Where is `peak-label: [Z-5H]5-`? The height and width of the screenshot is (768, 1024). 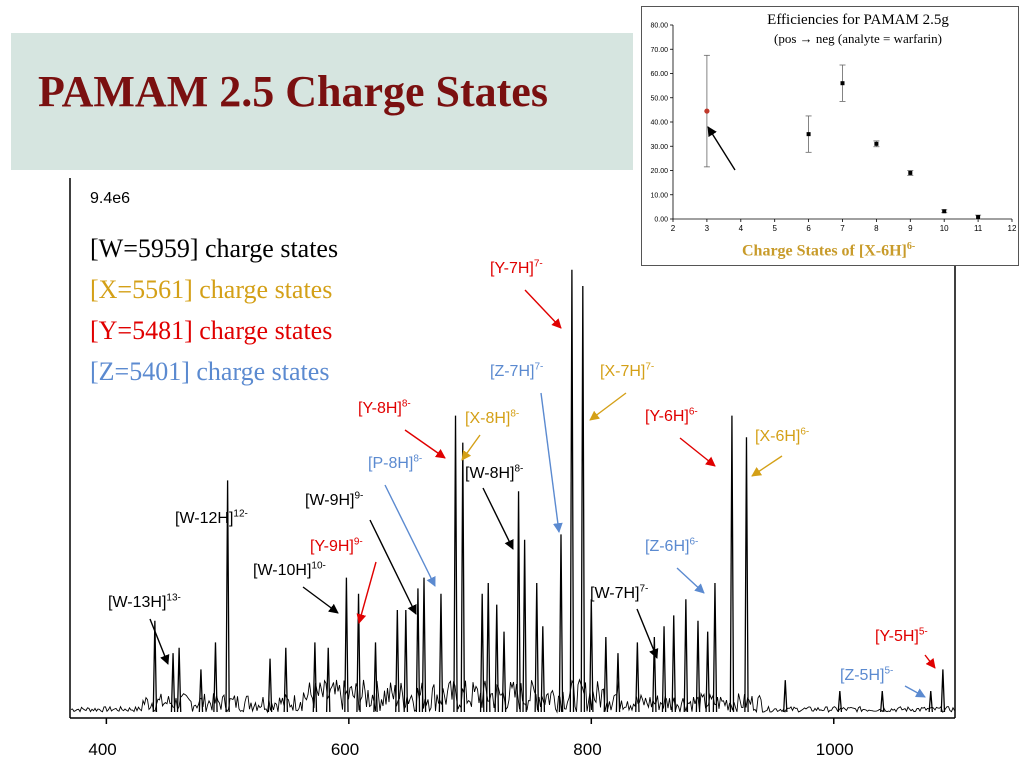
peak-label: [Z-5H]5- is located at coordinates (867, 675).